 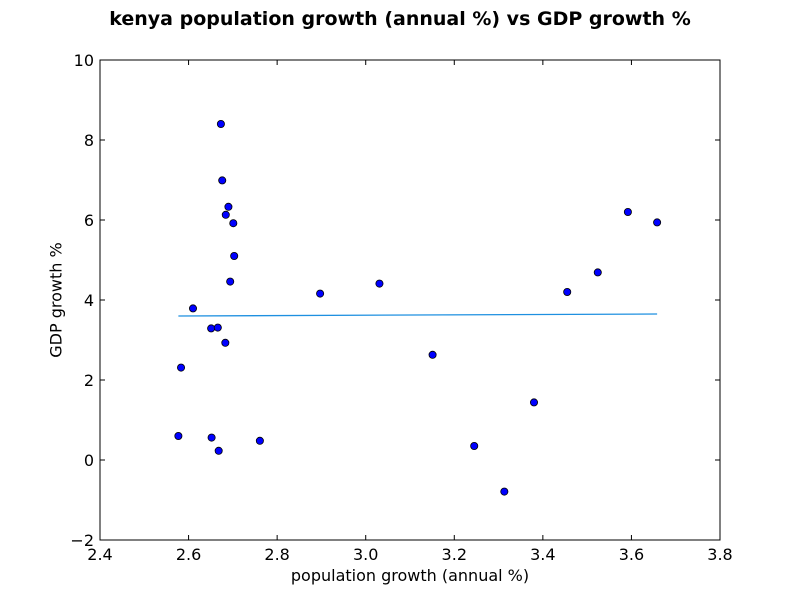 What do you see at coordinates (89, 300) in the screenshot?
I see `y-tick-label: 4` at bounding box center [89, 300].